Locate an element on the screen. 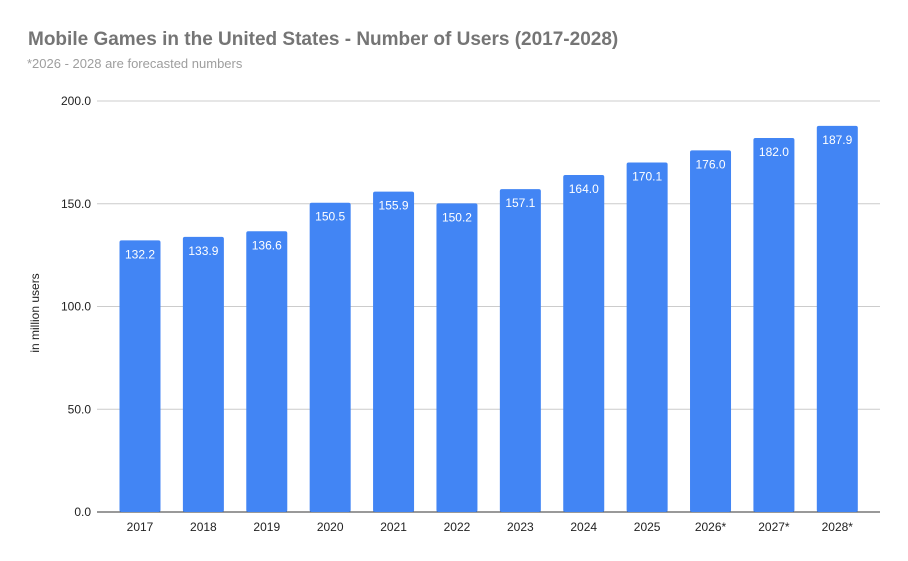 The height and width of the screenshot is (561, 908). y-axis-label: in million users is located at coordinates (35, 312).